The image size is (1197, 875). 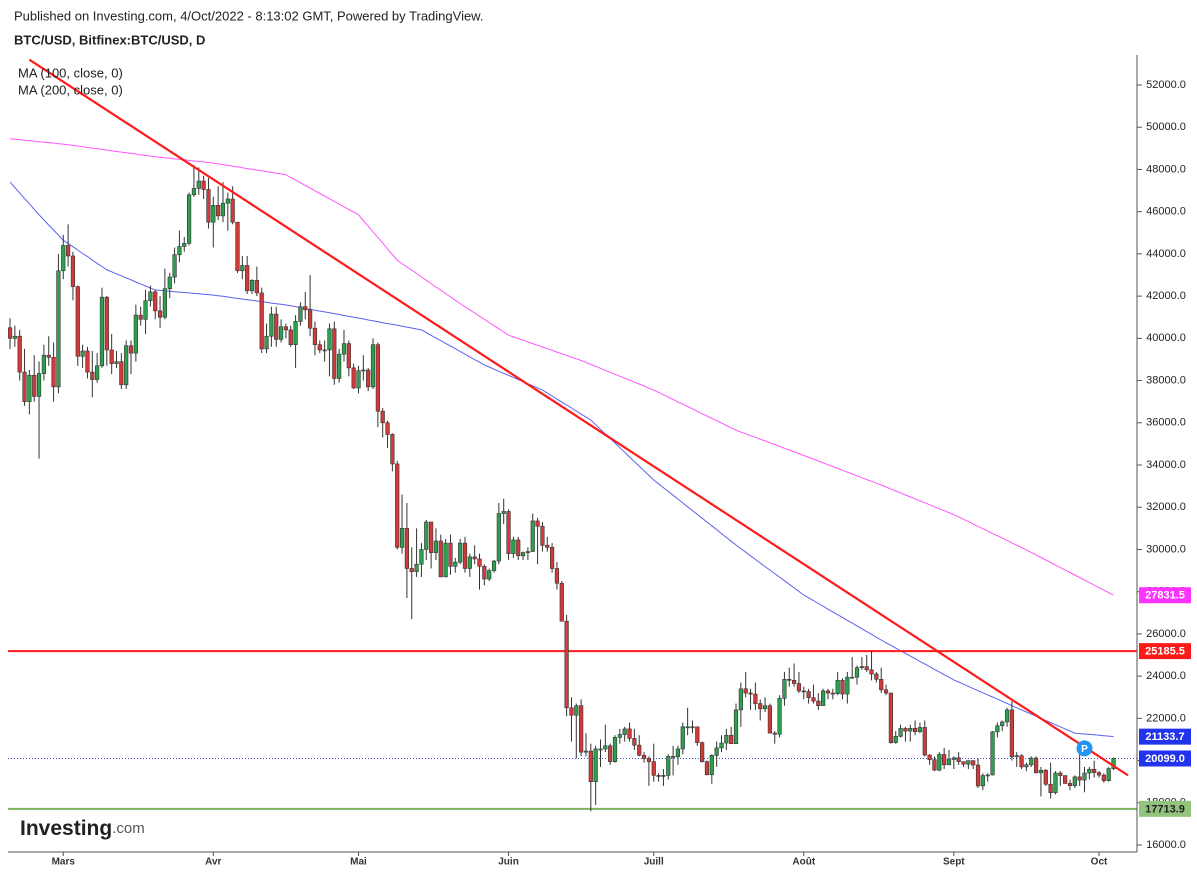 I want to click on x-tick-label: Mai, so click(x=358, y=862).